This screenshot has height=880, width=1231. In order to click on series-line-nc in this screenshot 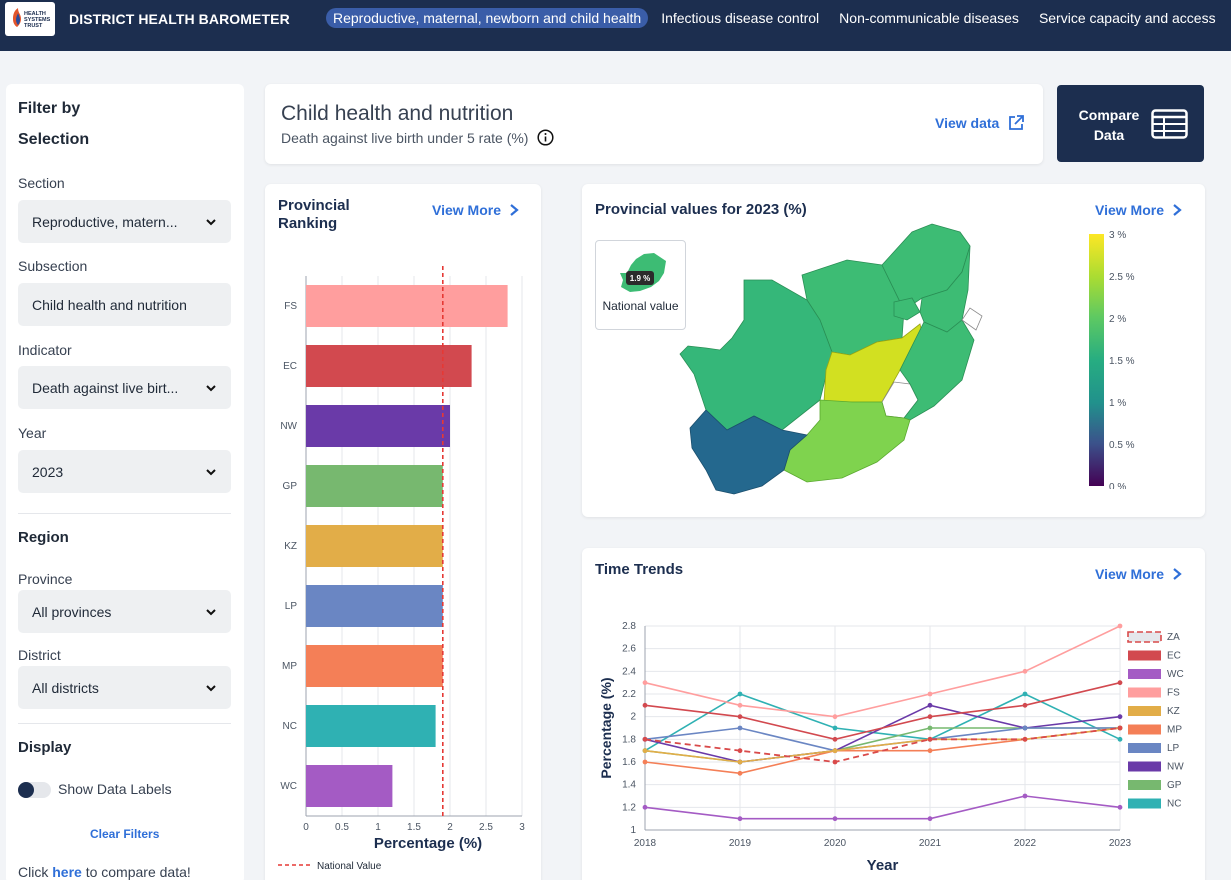, I will do `click(882, 722)`.